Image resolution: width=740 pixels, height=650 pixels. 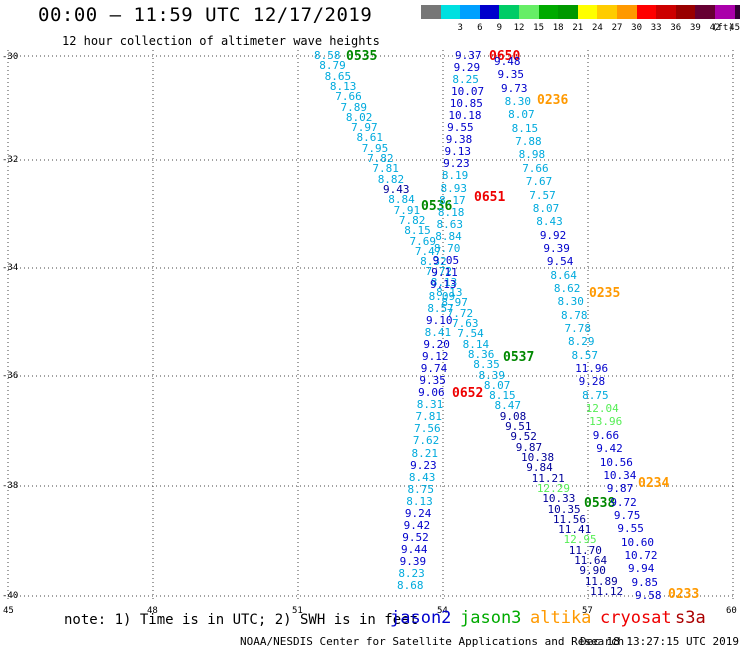 I want to click on swh-value: 9.05, so click(x=446, y=260).